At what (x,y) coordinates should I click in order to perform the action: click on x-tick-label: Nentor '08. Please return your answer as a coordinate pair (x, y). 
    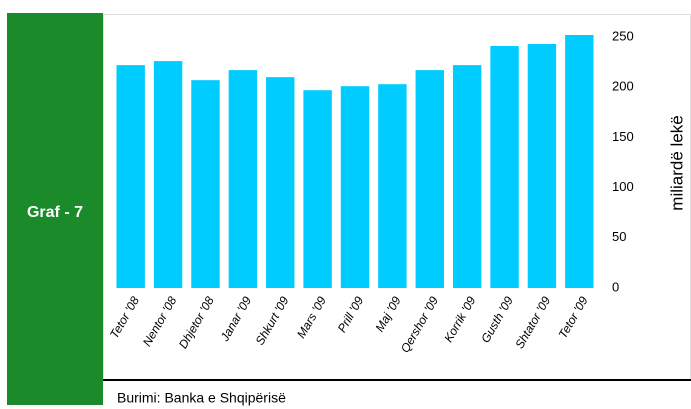
    Looking at the image, I should click on (160, 321).